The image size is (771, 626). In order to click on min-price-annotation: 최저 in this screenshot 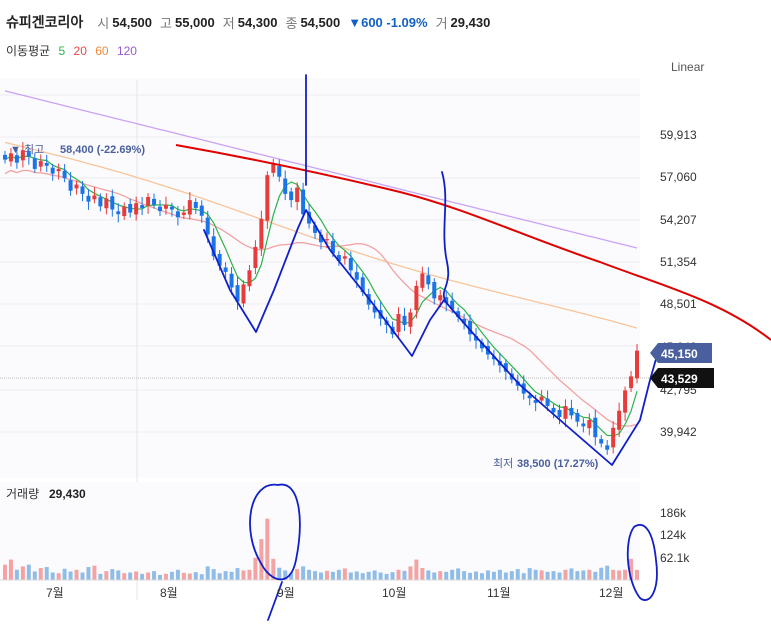, I will do `click(503, 463)`.